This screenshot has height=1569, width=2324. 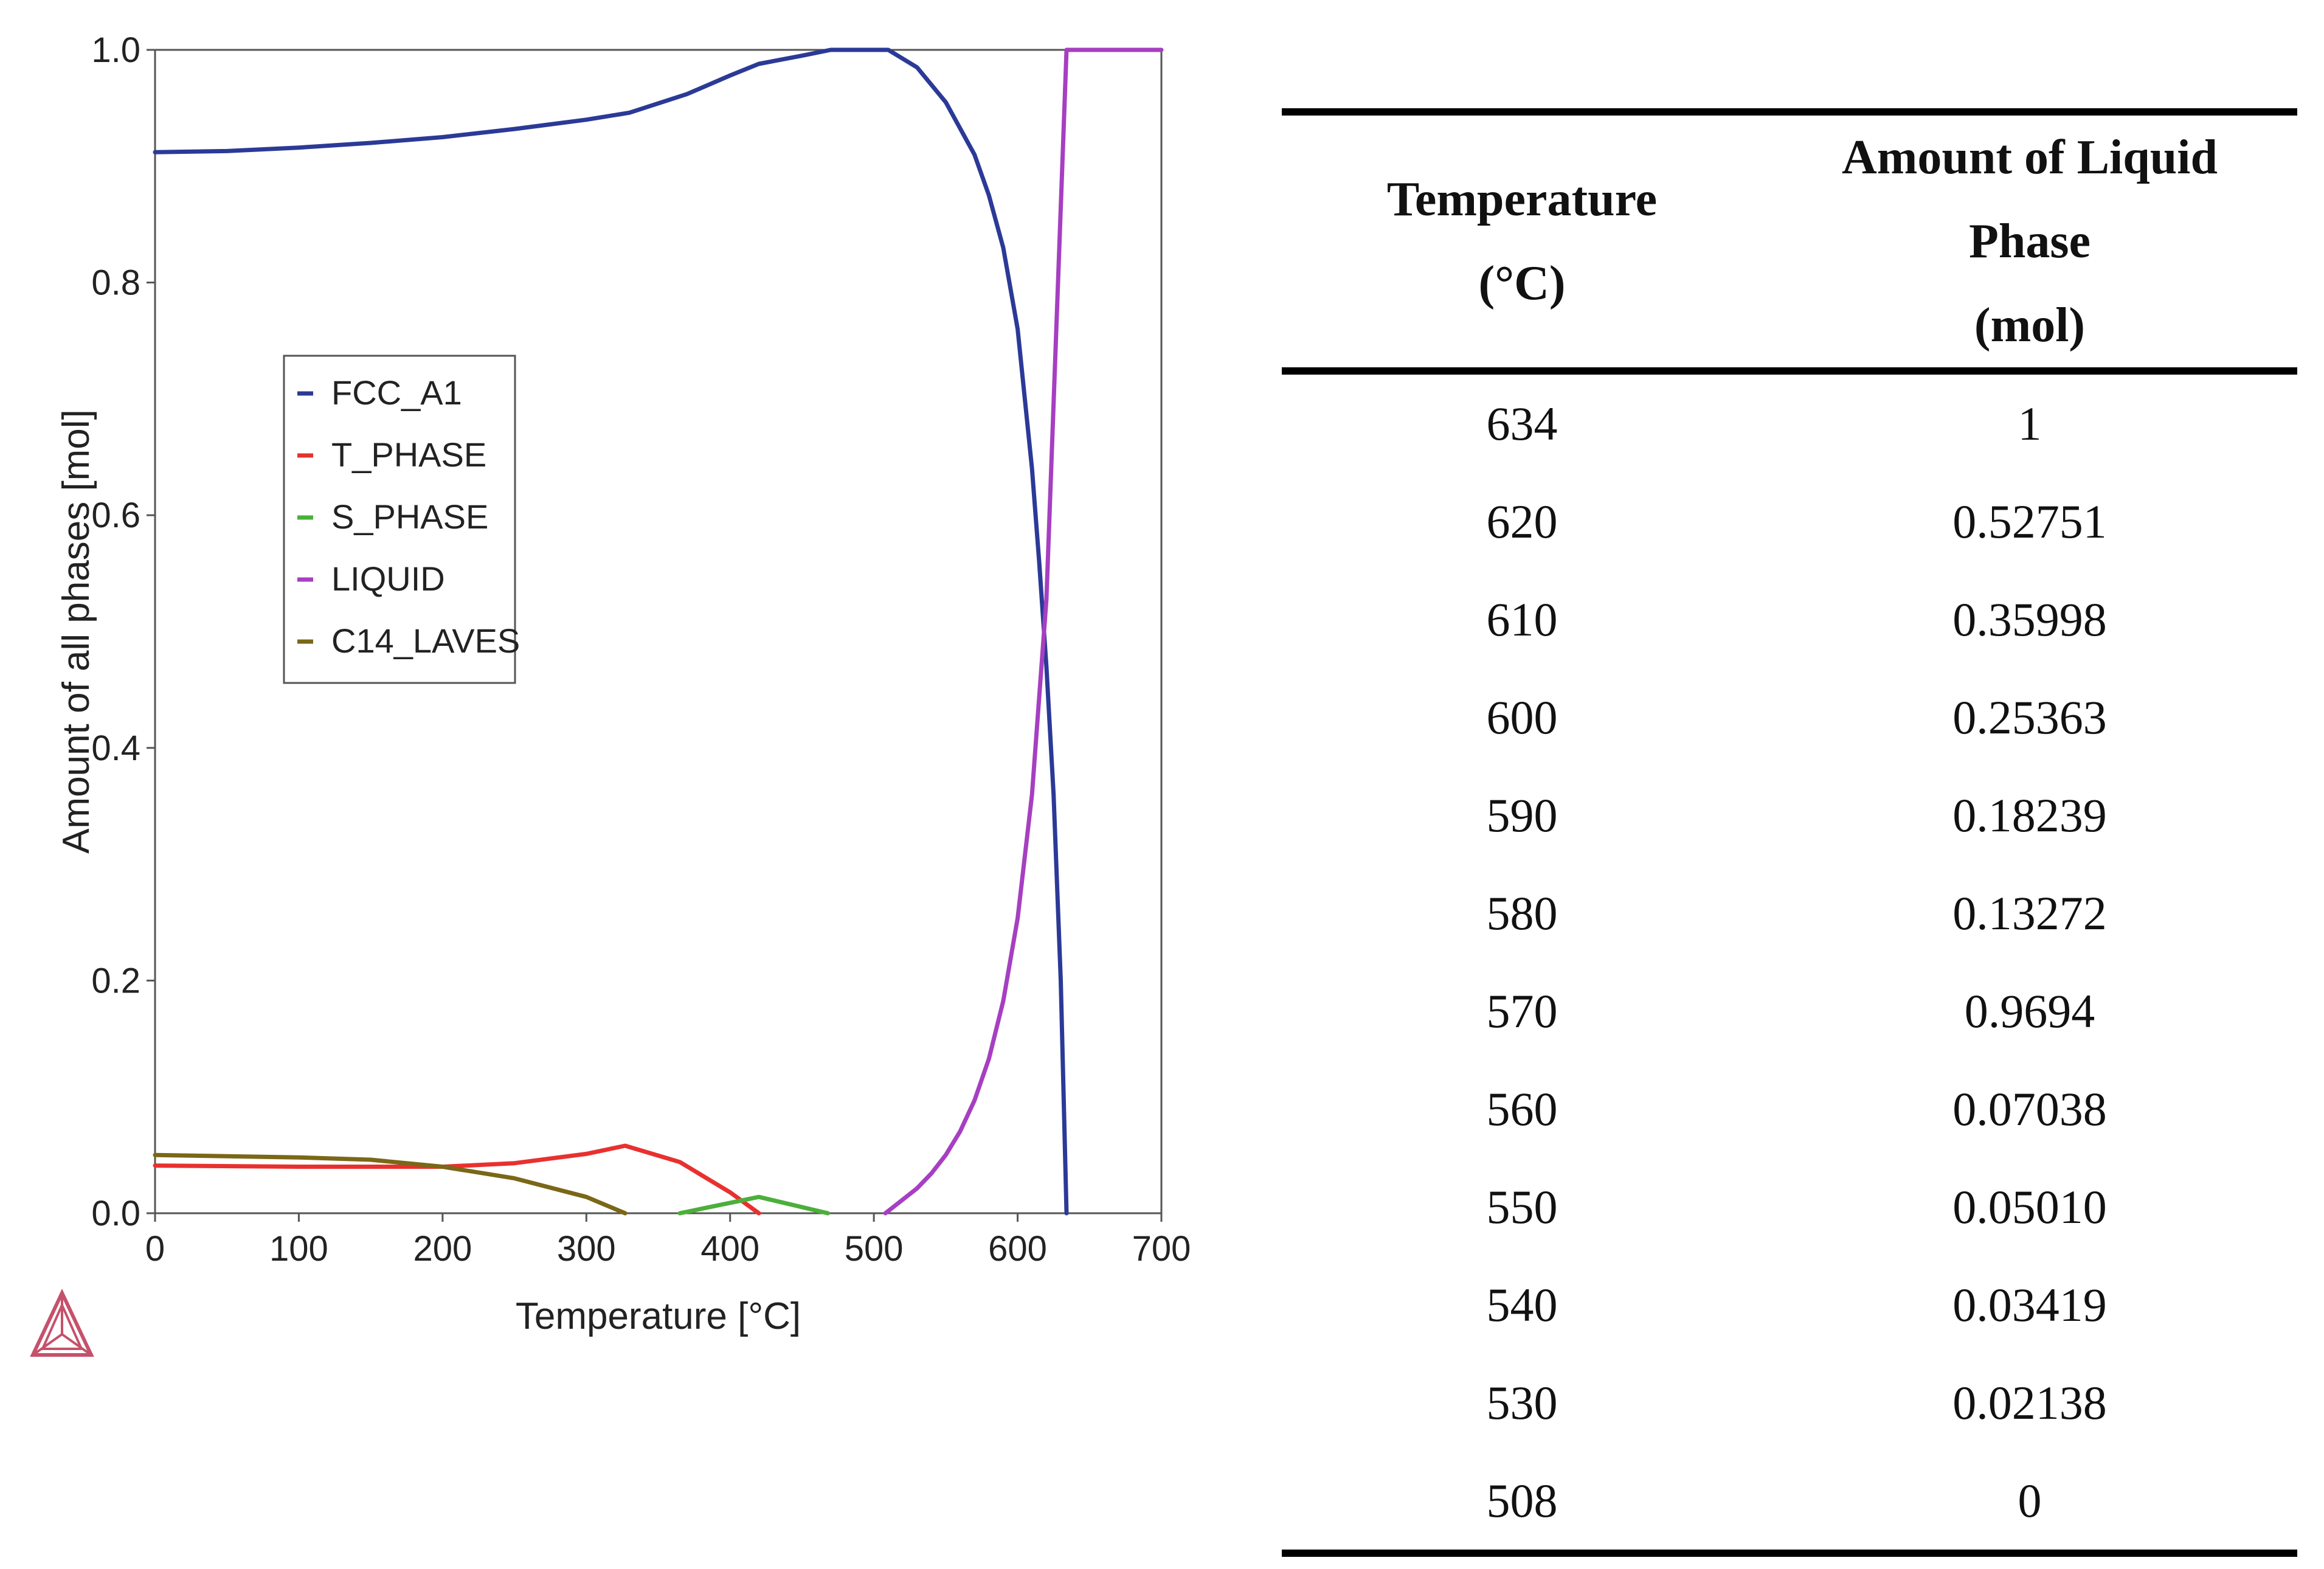 I want to click on cell-temperature: 530, so click(x=1522, y=1403).